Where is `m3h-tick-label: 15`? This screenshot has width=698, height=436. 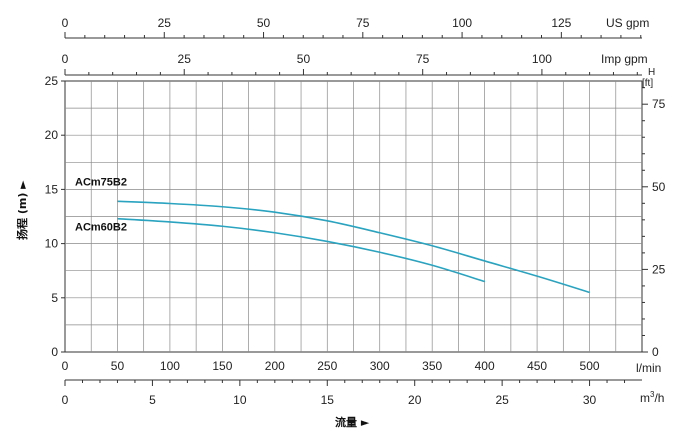
m3h-tick-label: 15 is located at coordinates (328, 400).